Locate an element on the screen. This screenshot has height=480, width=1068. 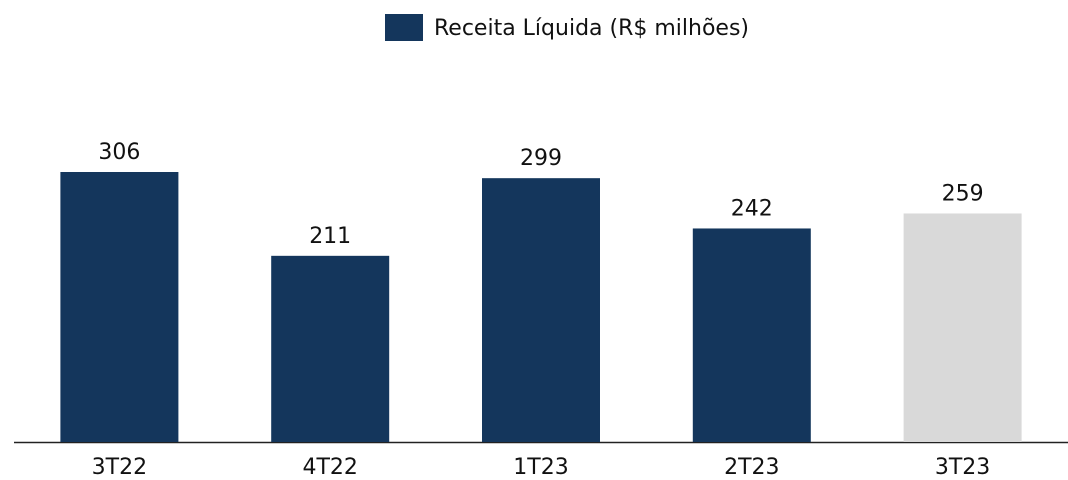
value-label: 259 is located at coordinates (963, 193).